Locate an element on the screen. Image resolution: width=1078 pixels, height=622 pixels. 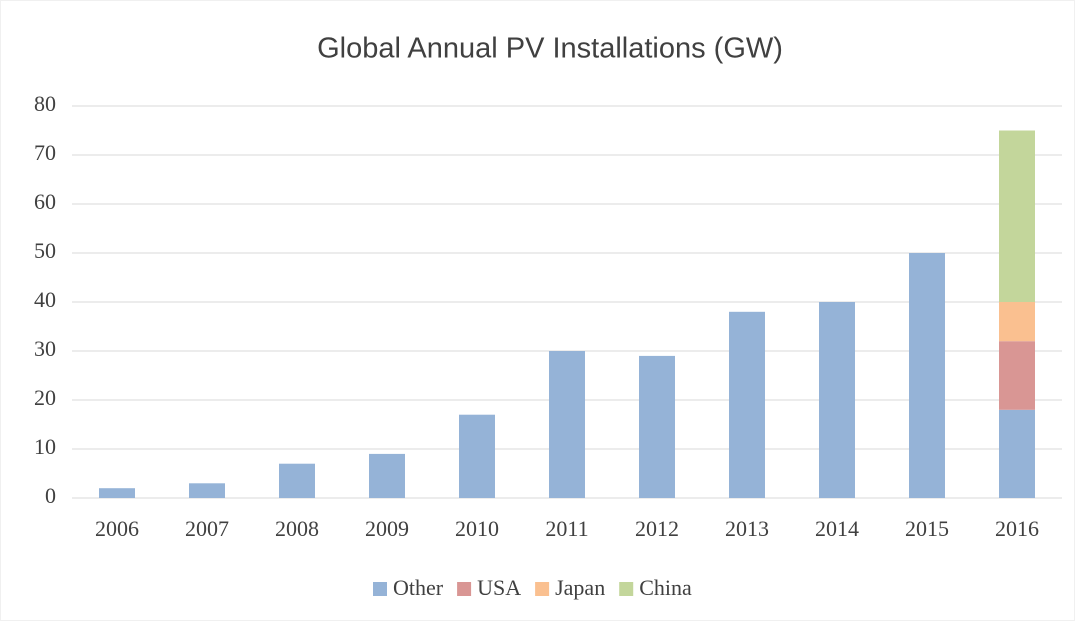
x-tick-label: 2012 is located at coordinates (657, 528).